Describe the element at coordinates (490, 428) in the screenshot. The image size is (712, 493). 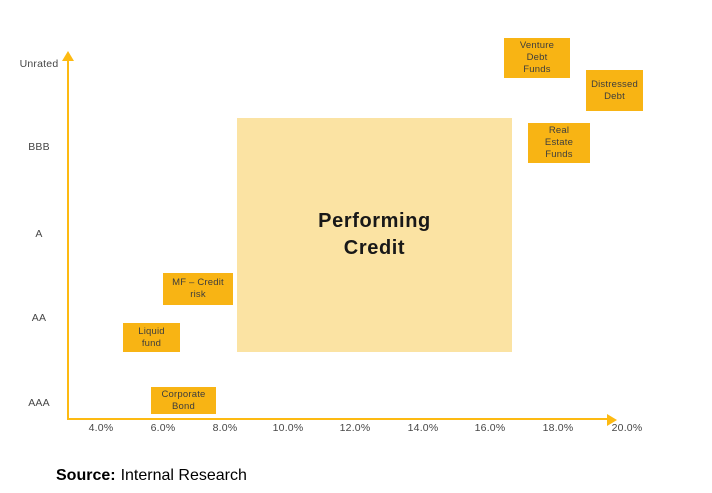
I see `x-tick-label: 16.0%` at that location.